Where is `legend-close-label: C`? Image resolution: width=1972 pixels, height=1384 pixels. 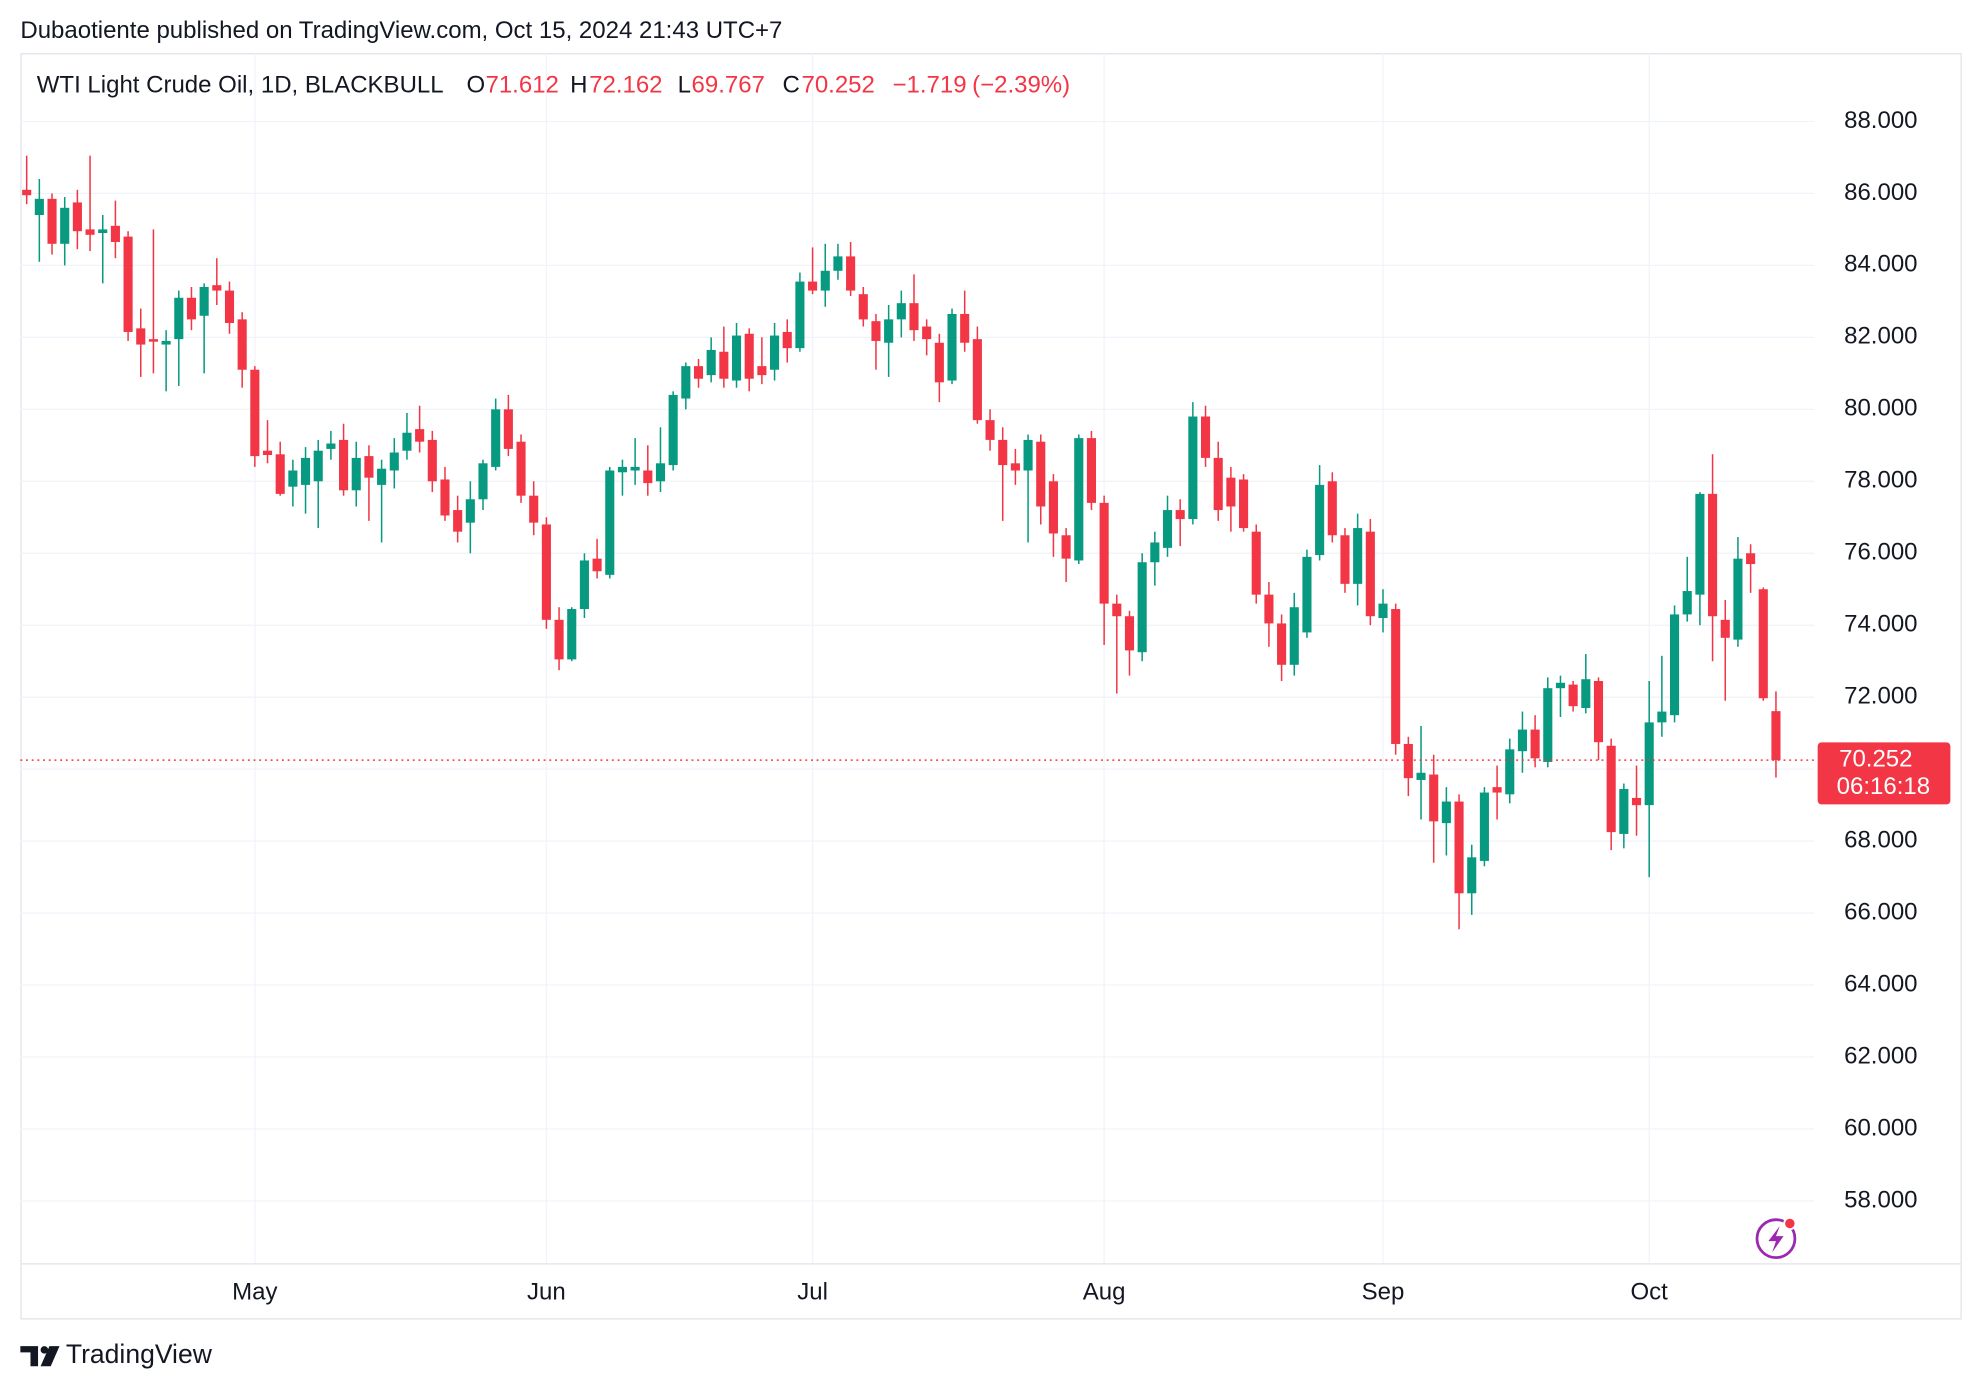 legend-close-label: C is located at coordinates (791, 84).